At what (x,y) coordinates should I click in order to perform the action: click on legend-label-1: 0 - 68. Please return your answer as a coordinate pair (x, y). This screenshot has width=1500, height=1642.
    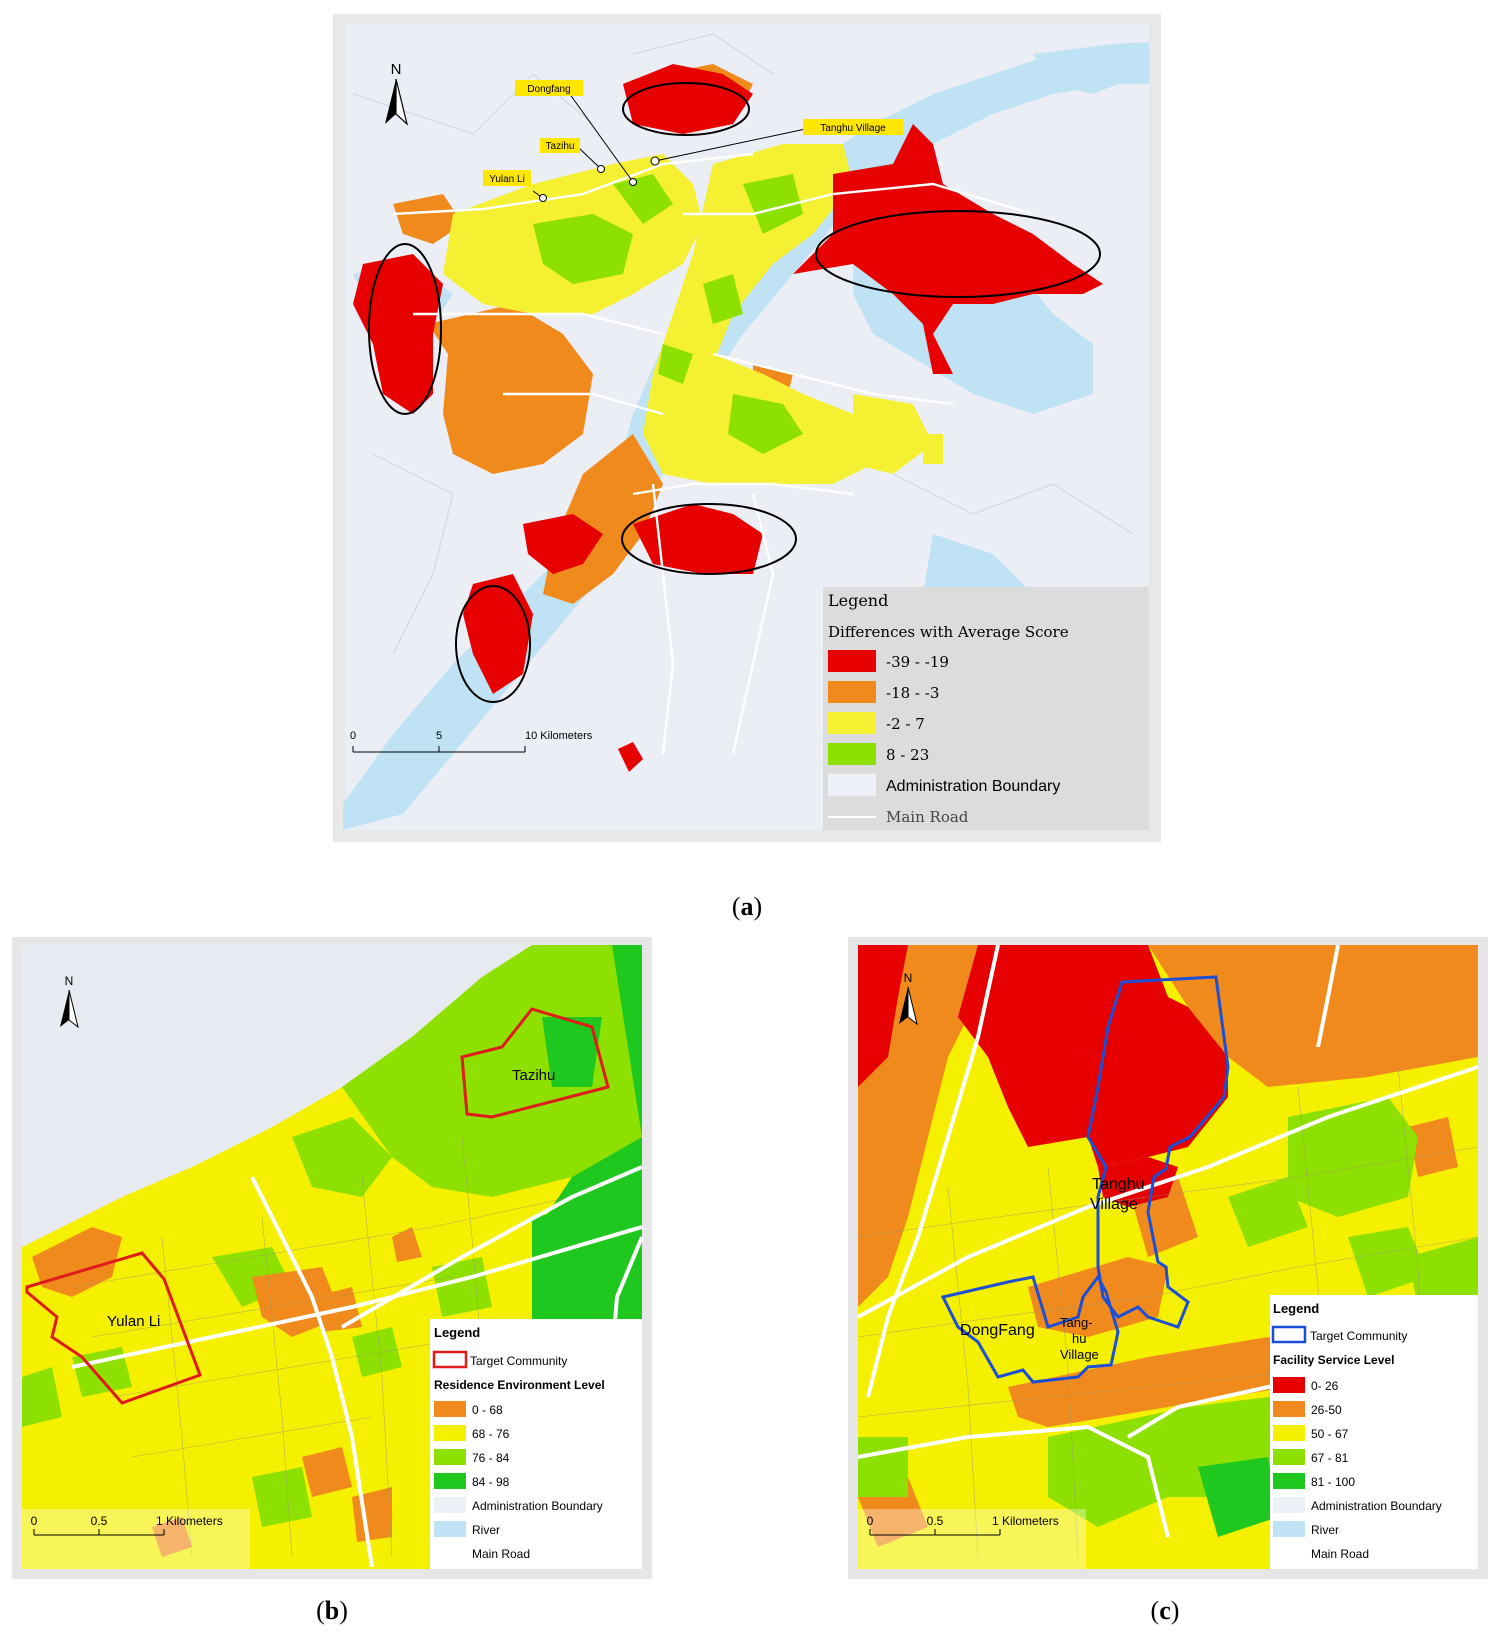
    Looking at the image, I should click on (487, 1410).